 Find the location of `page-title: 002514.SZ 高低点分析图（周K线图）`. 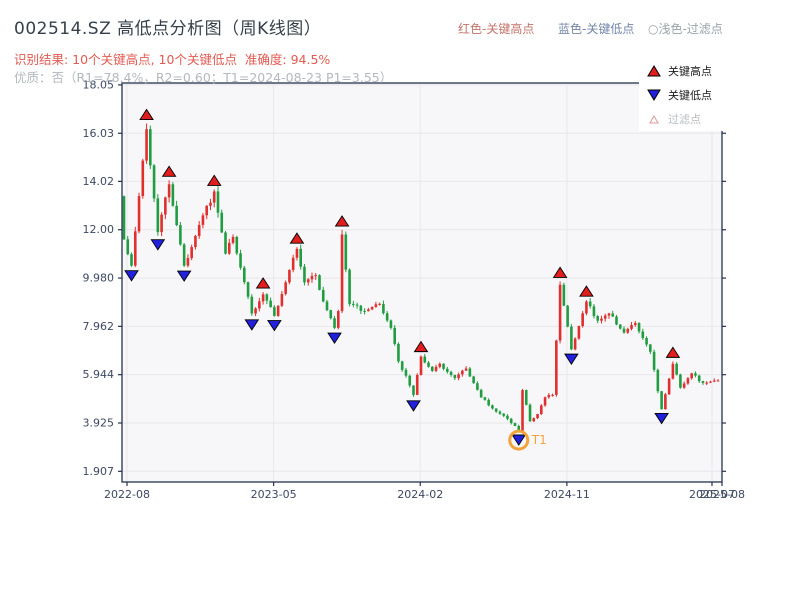

page-title: 002514.SZ 高低点分析图（周K线图） is located at coordinates (168, 29).